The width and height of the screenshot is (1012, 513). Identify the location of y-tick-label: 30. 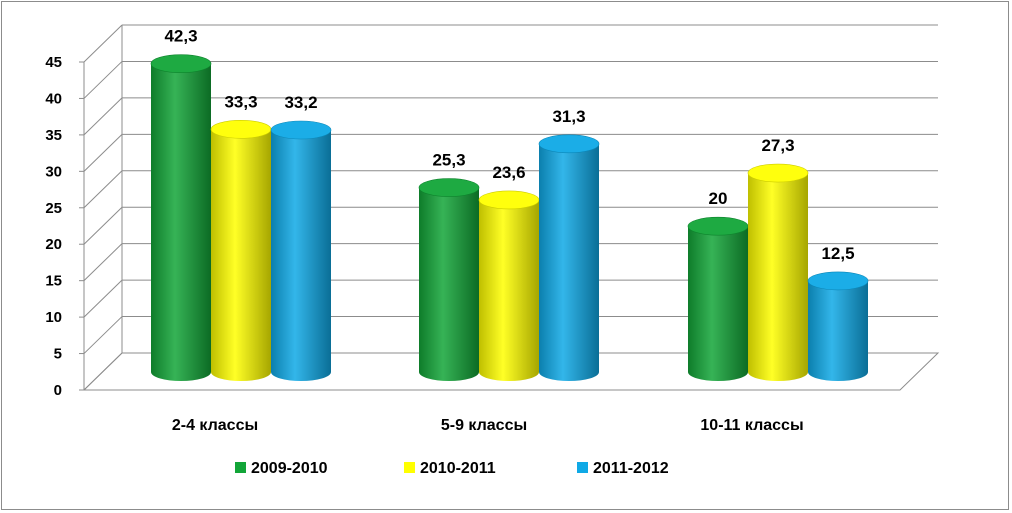
(53, 171).